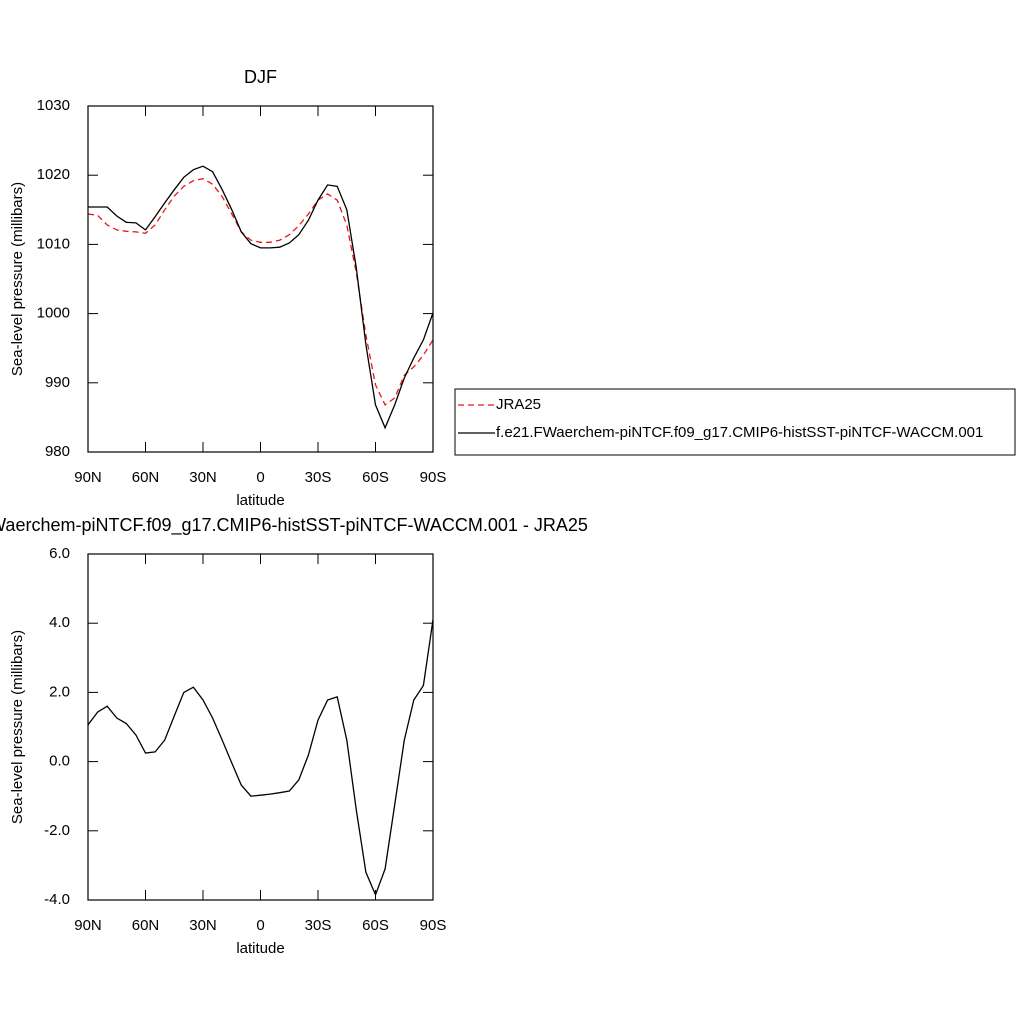 This screenshot has width=1024, height=1024. Describe the element at coordinates (518, 404) in the screenshot. I see `legend-label: JRA25` at that location.